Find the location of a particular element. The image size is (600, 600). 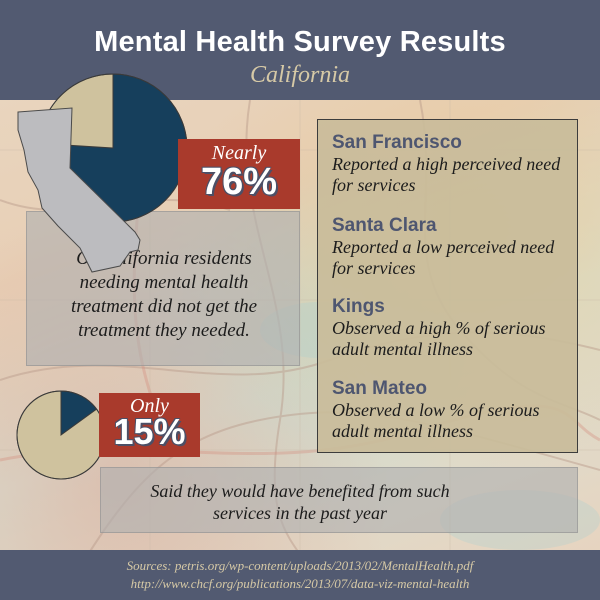

stat-2-badge: Only 15% is located at coordinates (149, 425).